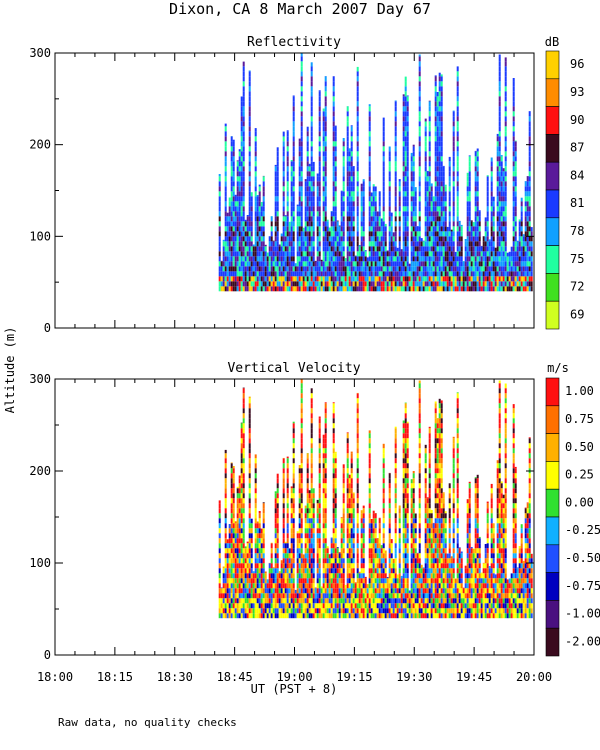 The height and width of the screenshot is (750, 600). Describe the element at coordinates (577, 287) in the screenshot. I see `colorbar-label: 72` at that location.